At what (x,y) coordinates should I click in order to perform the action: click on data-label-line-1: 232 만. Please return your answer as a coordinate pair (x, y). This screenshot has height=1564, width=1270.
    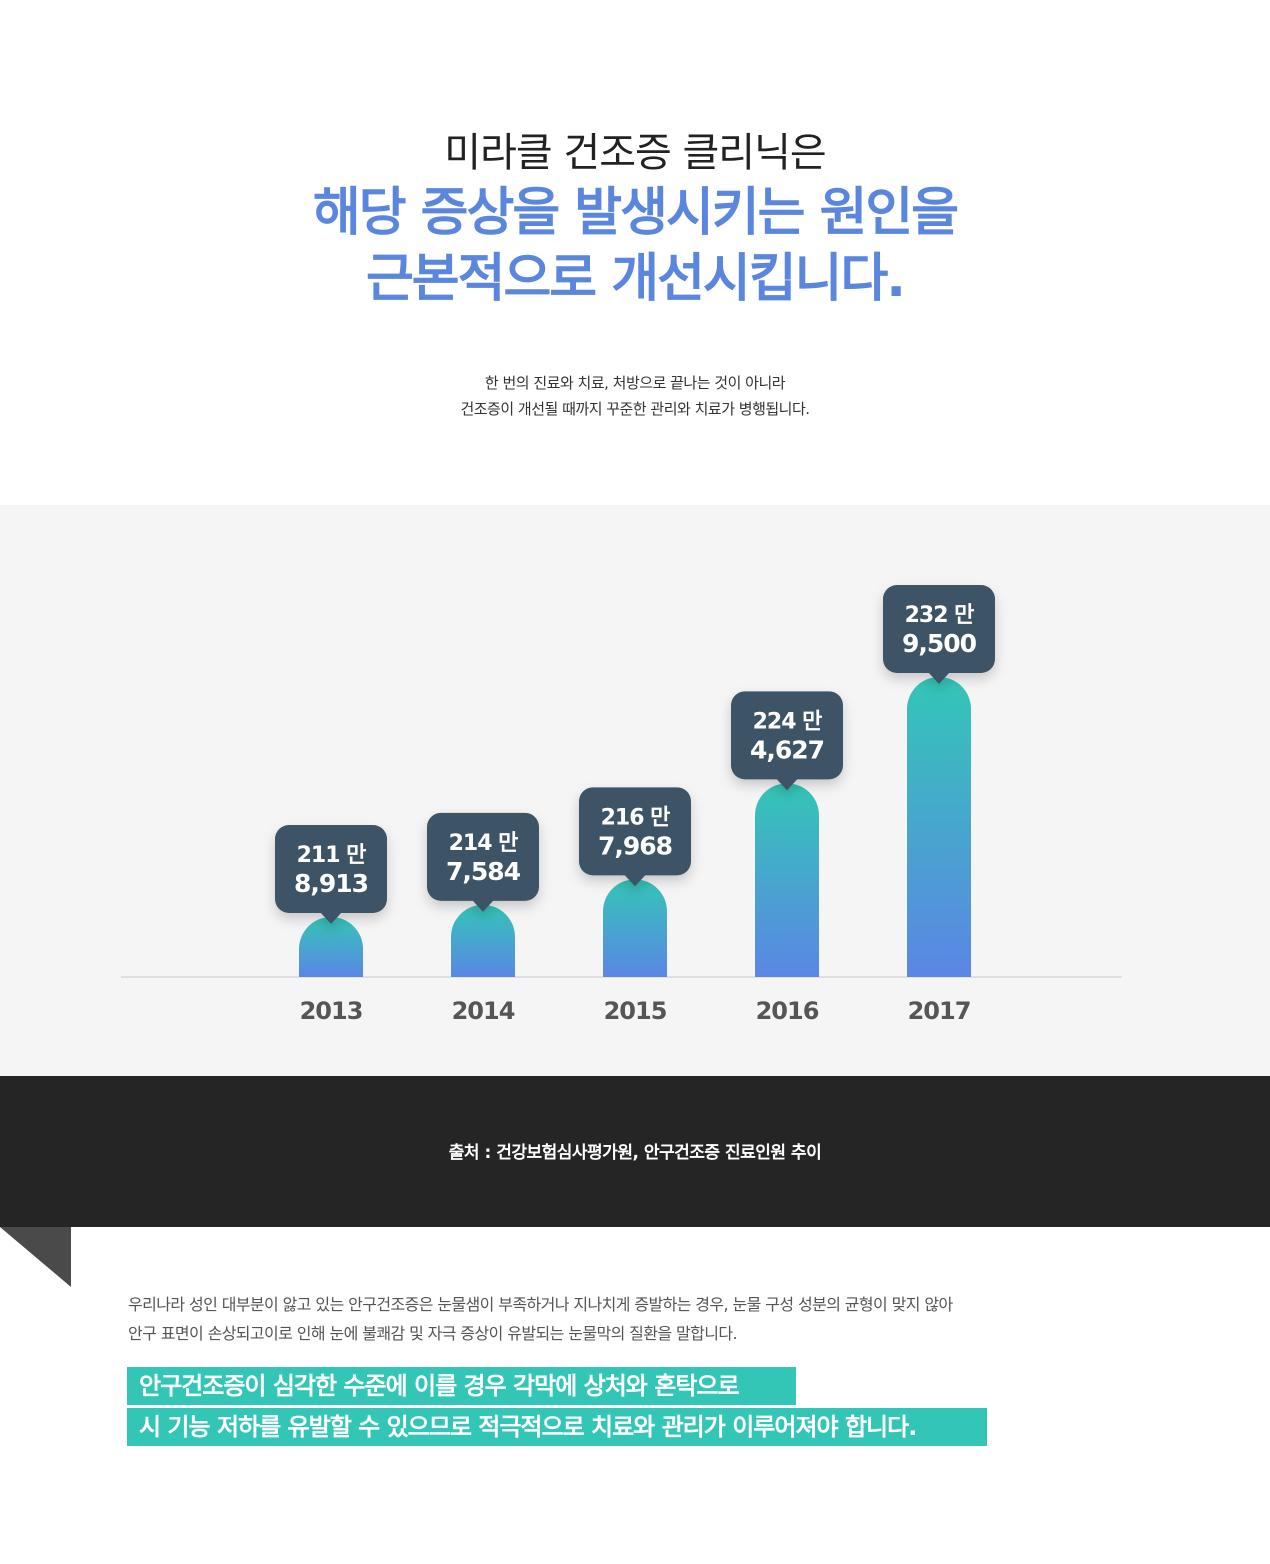
    Looking at the image, I should click on (940, 615).